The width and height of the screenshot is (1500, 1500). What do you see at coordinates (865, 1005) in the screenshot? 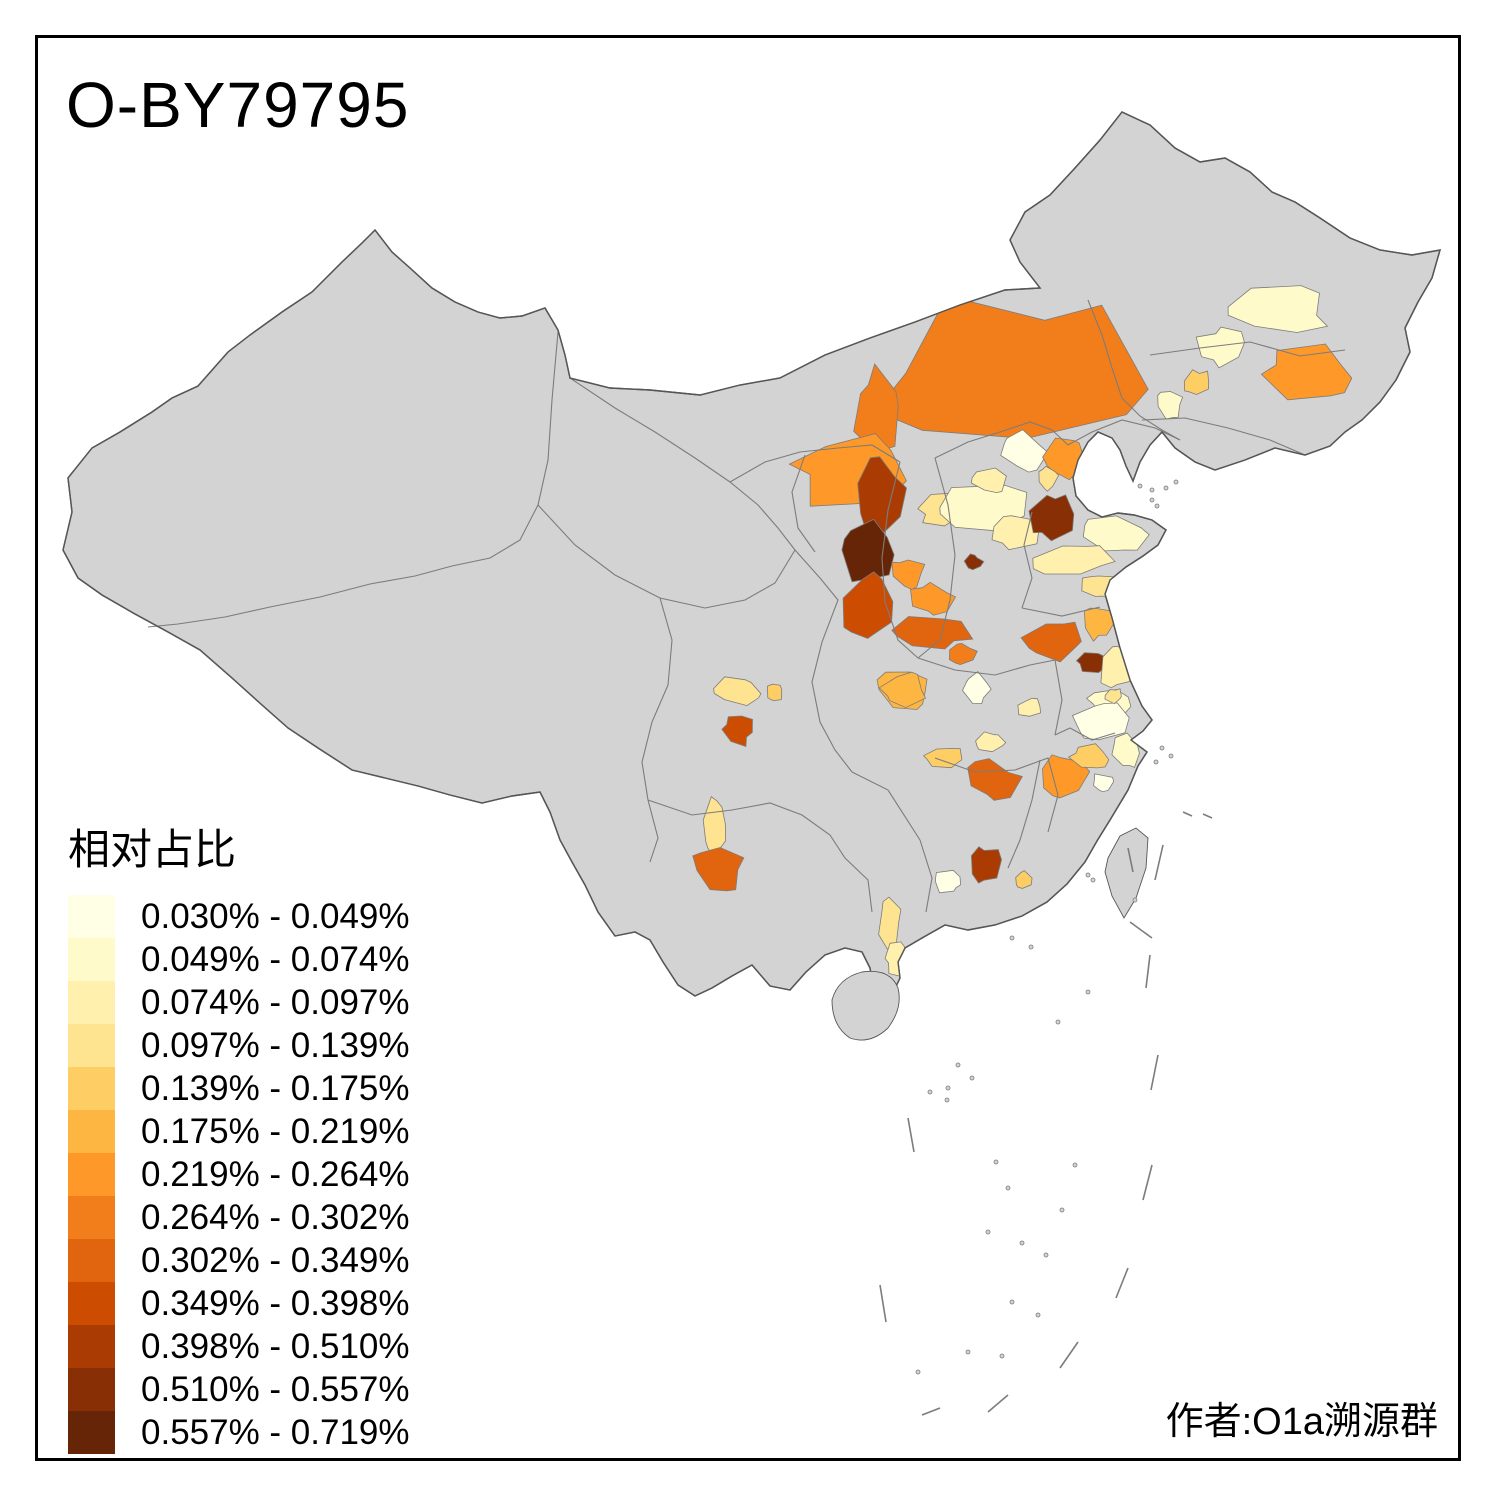
I see `hainan-island` at bounding box center [865, 1005].